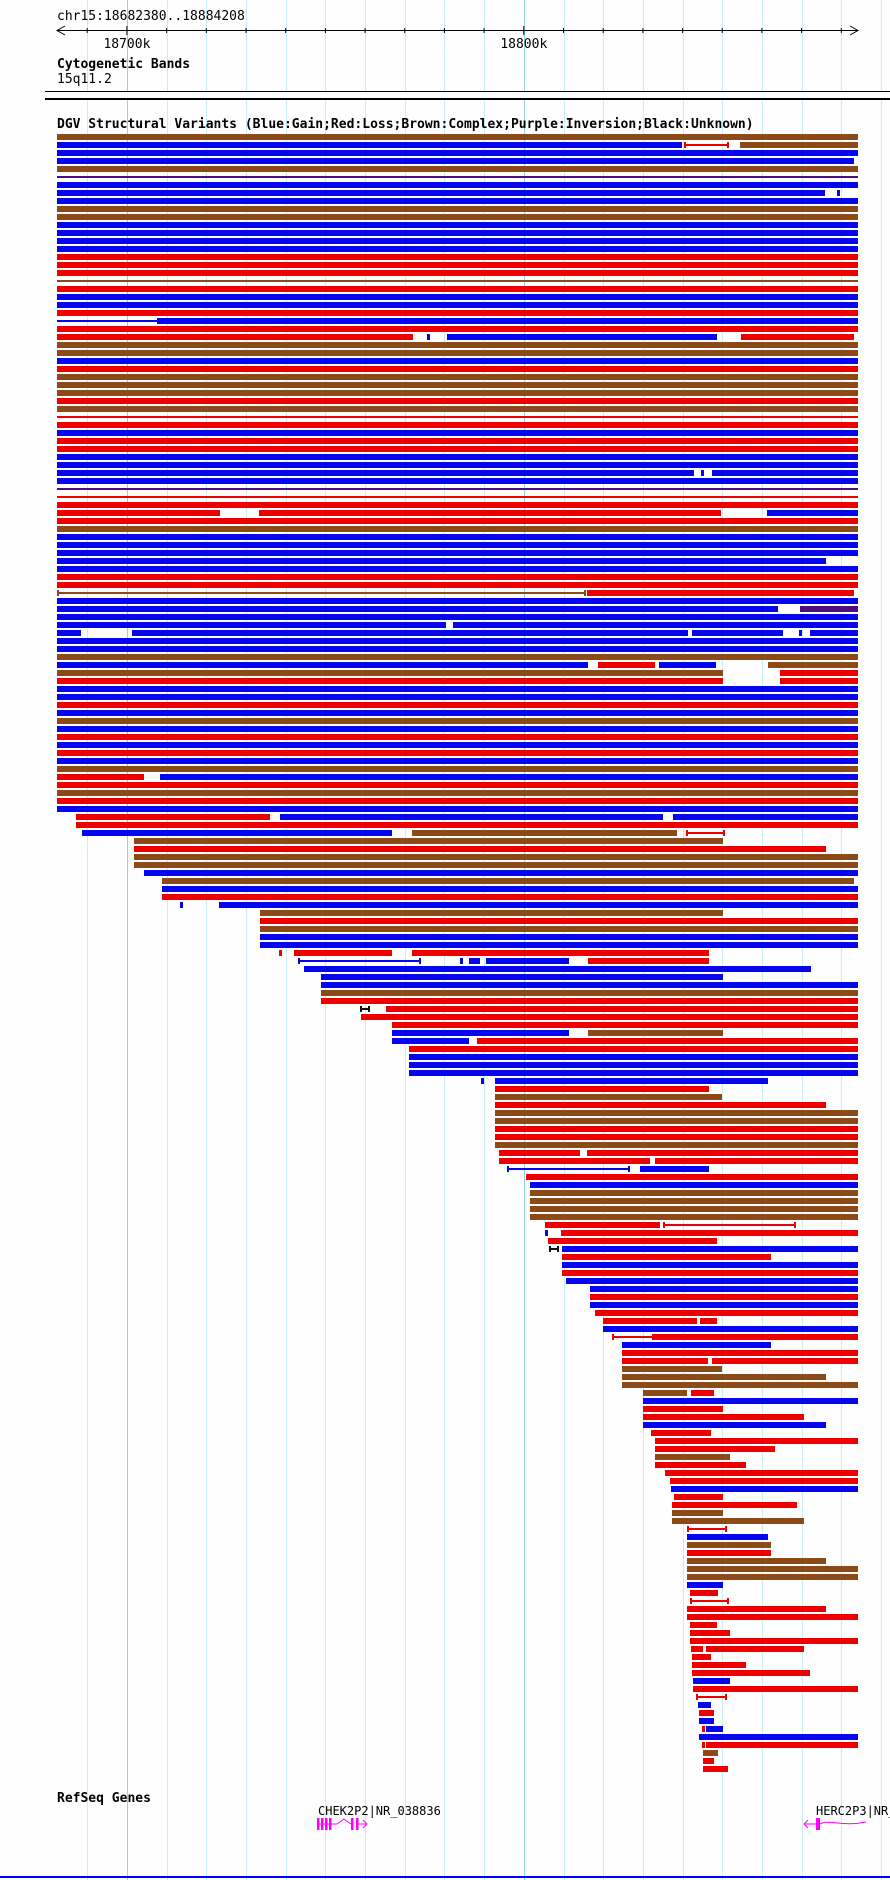  Describe the element at coordinates (104, 1798) in the screenshot. I see `refseq-track-title: RefSeq Genes` at that location.